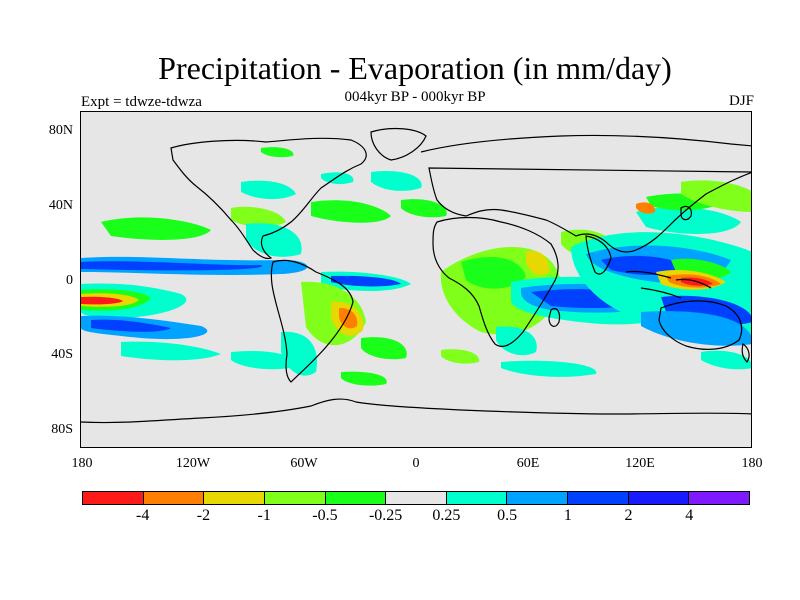 This screenshot has width=800, height=600. I want to click on x-label-120w: 120W, so click(193, 463).